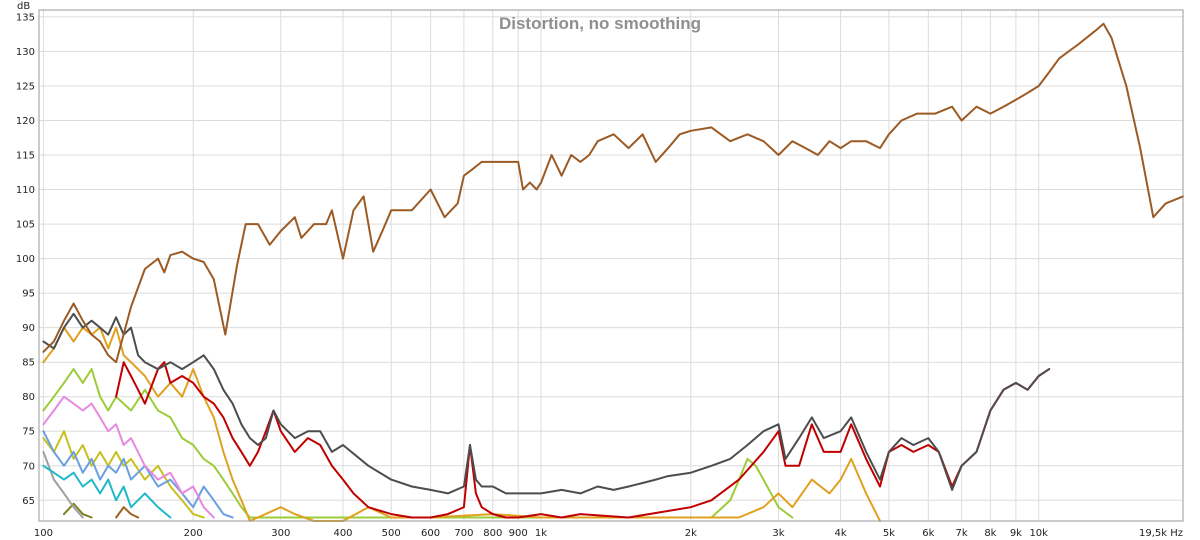 The image size is (1200, 540). I want to click on y-tick-label: 75, so click(28, 432).